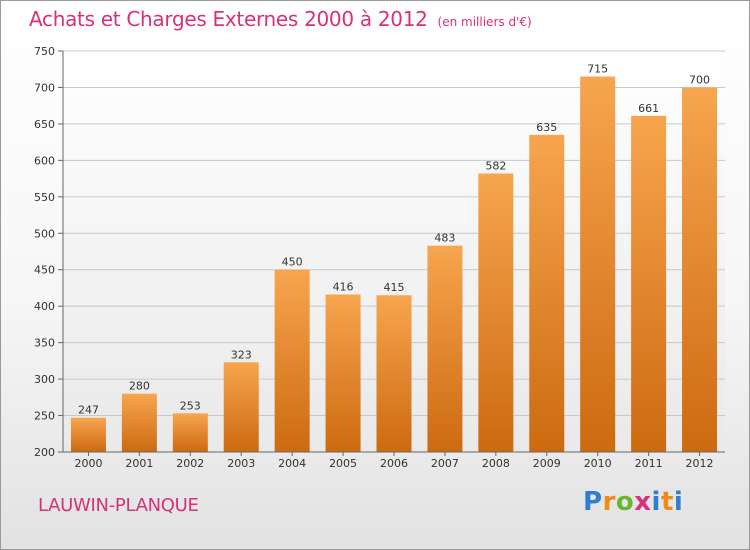  Describe the element at coordinates (44, 160) in the screenshot. I see `y-tick-label: 600` at that location.